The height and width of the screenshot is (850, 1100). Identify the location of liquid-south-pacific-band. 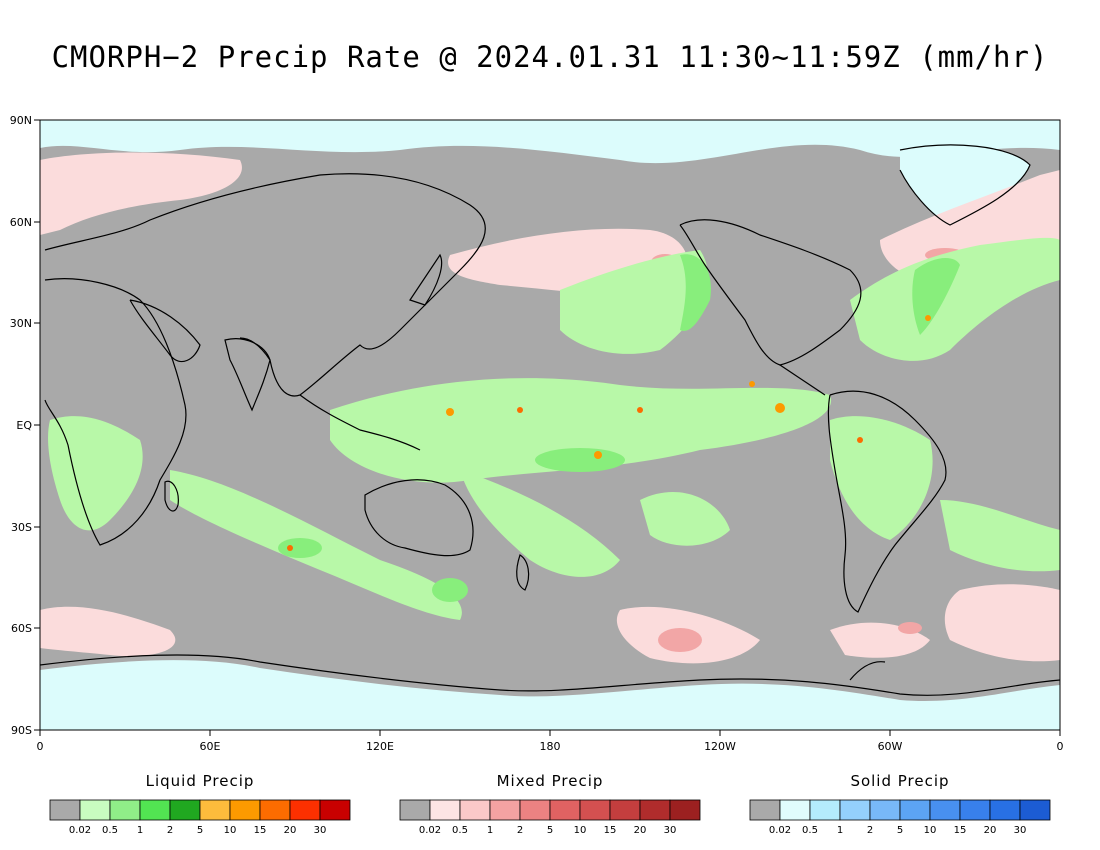
(540, 523).